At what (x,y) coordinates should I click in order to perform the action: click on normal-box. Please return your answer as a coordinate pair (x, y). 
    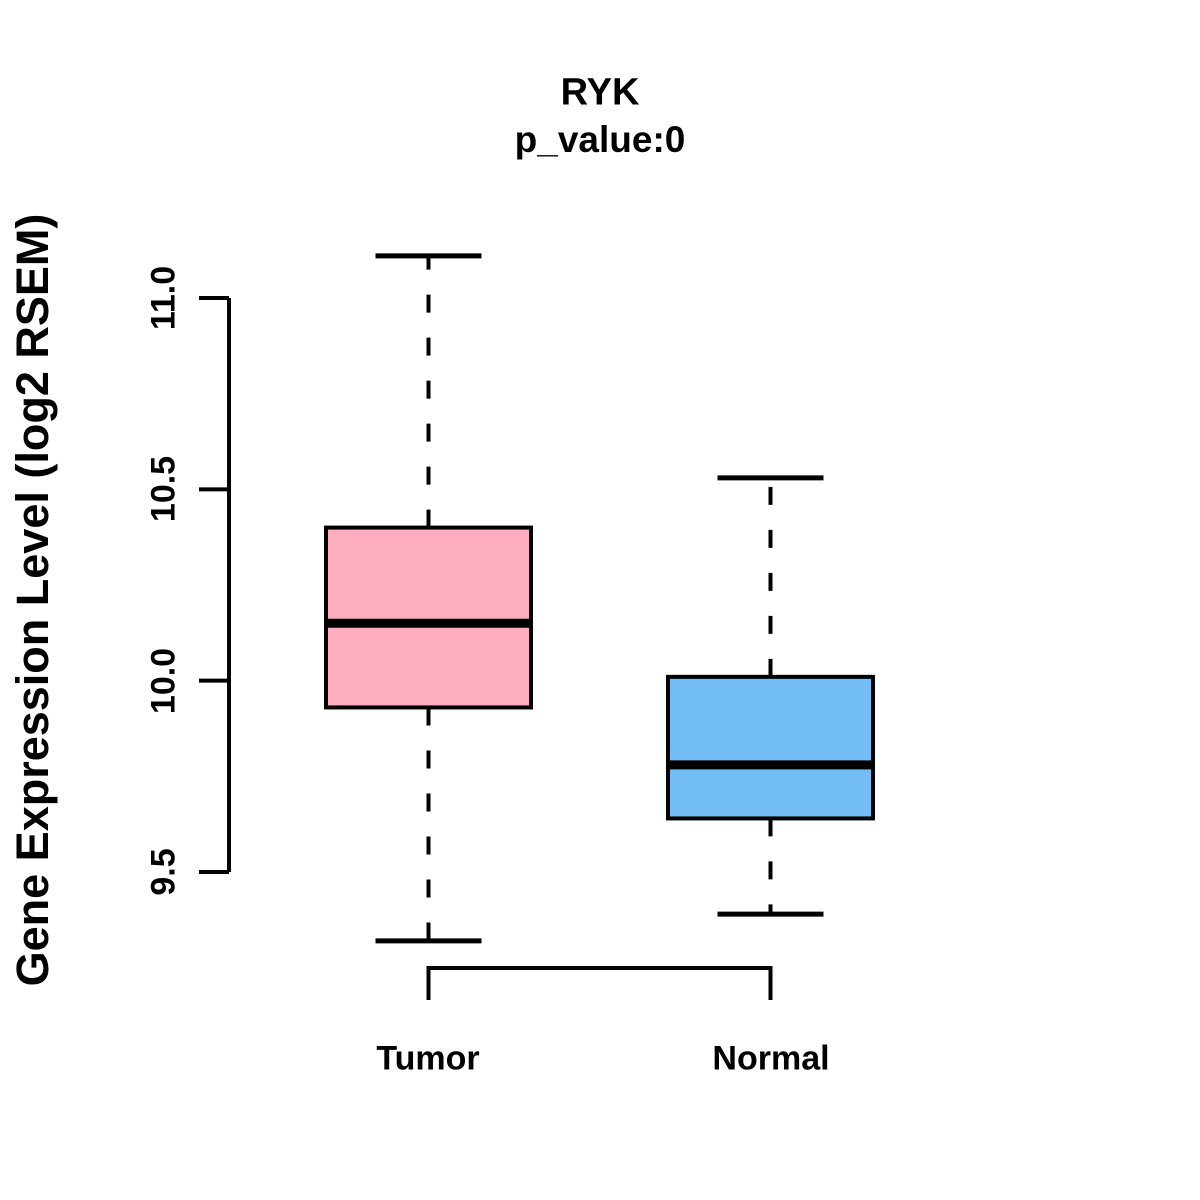
    Looking at the image, I should click on (770, 747).